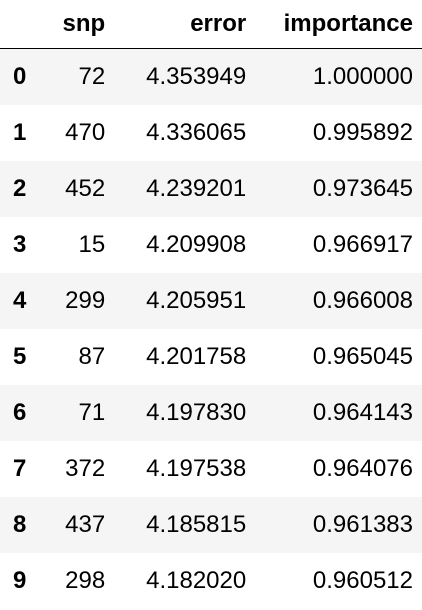 The height and width of the screenshot is (610, 422). Describe the element at coordinates (362, 244) in the screenshot. I see `cell-importance: 0.966917` at that location.